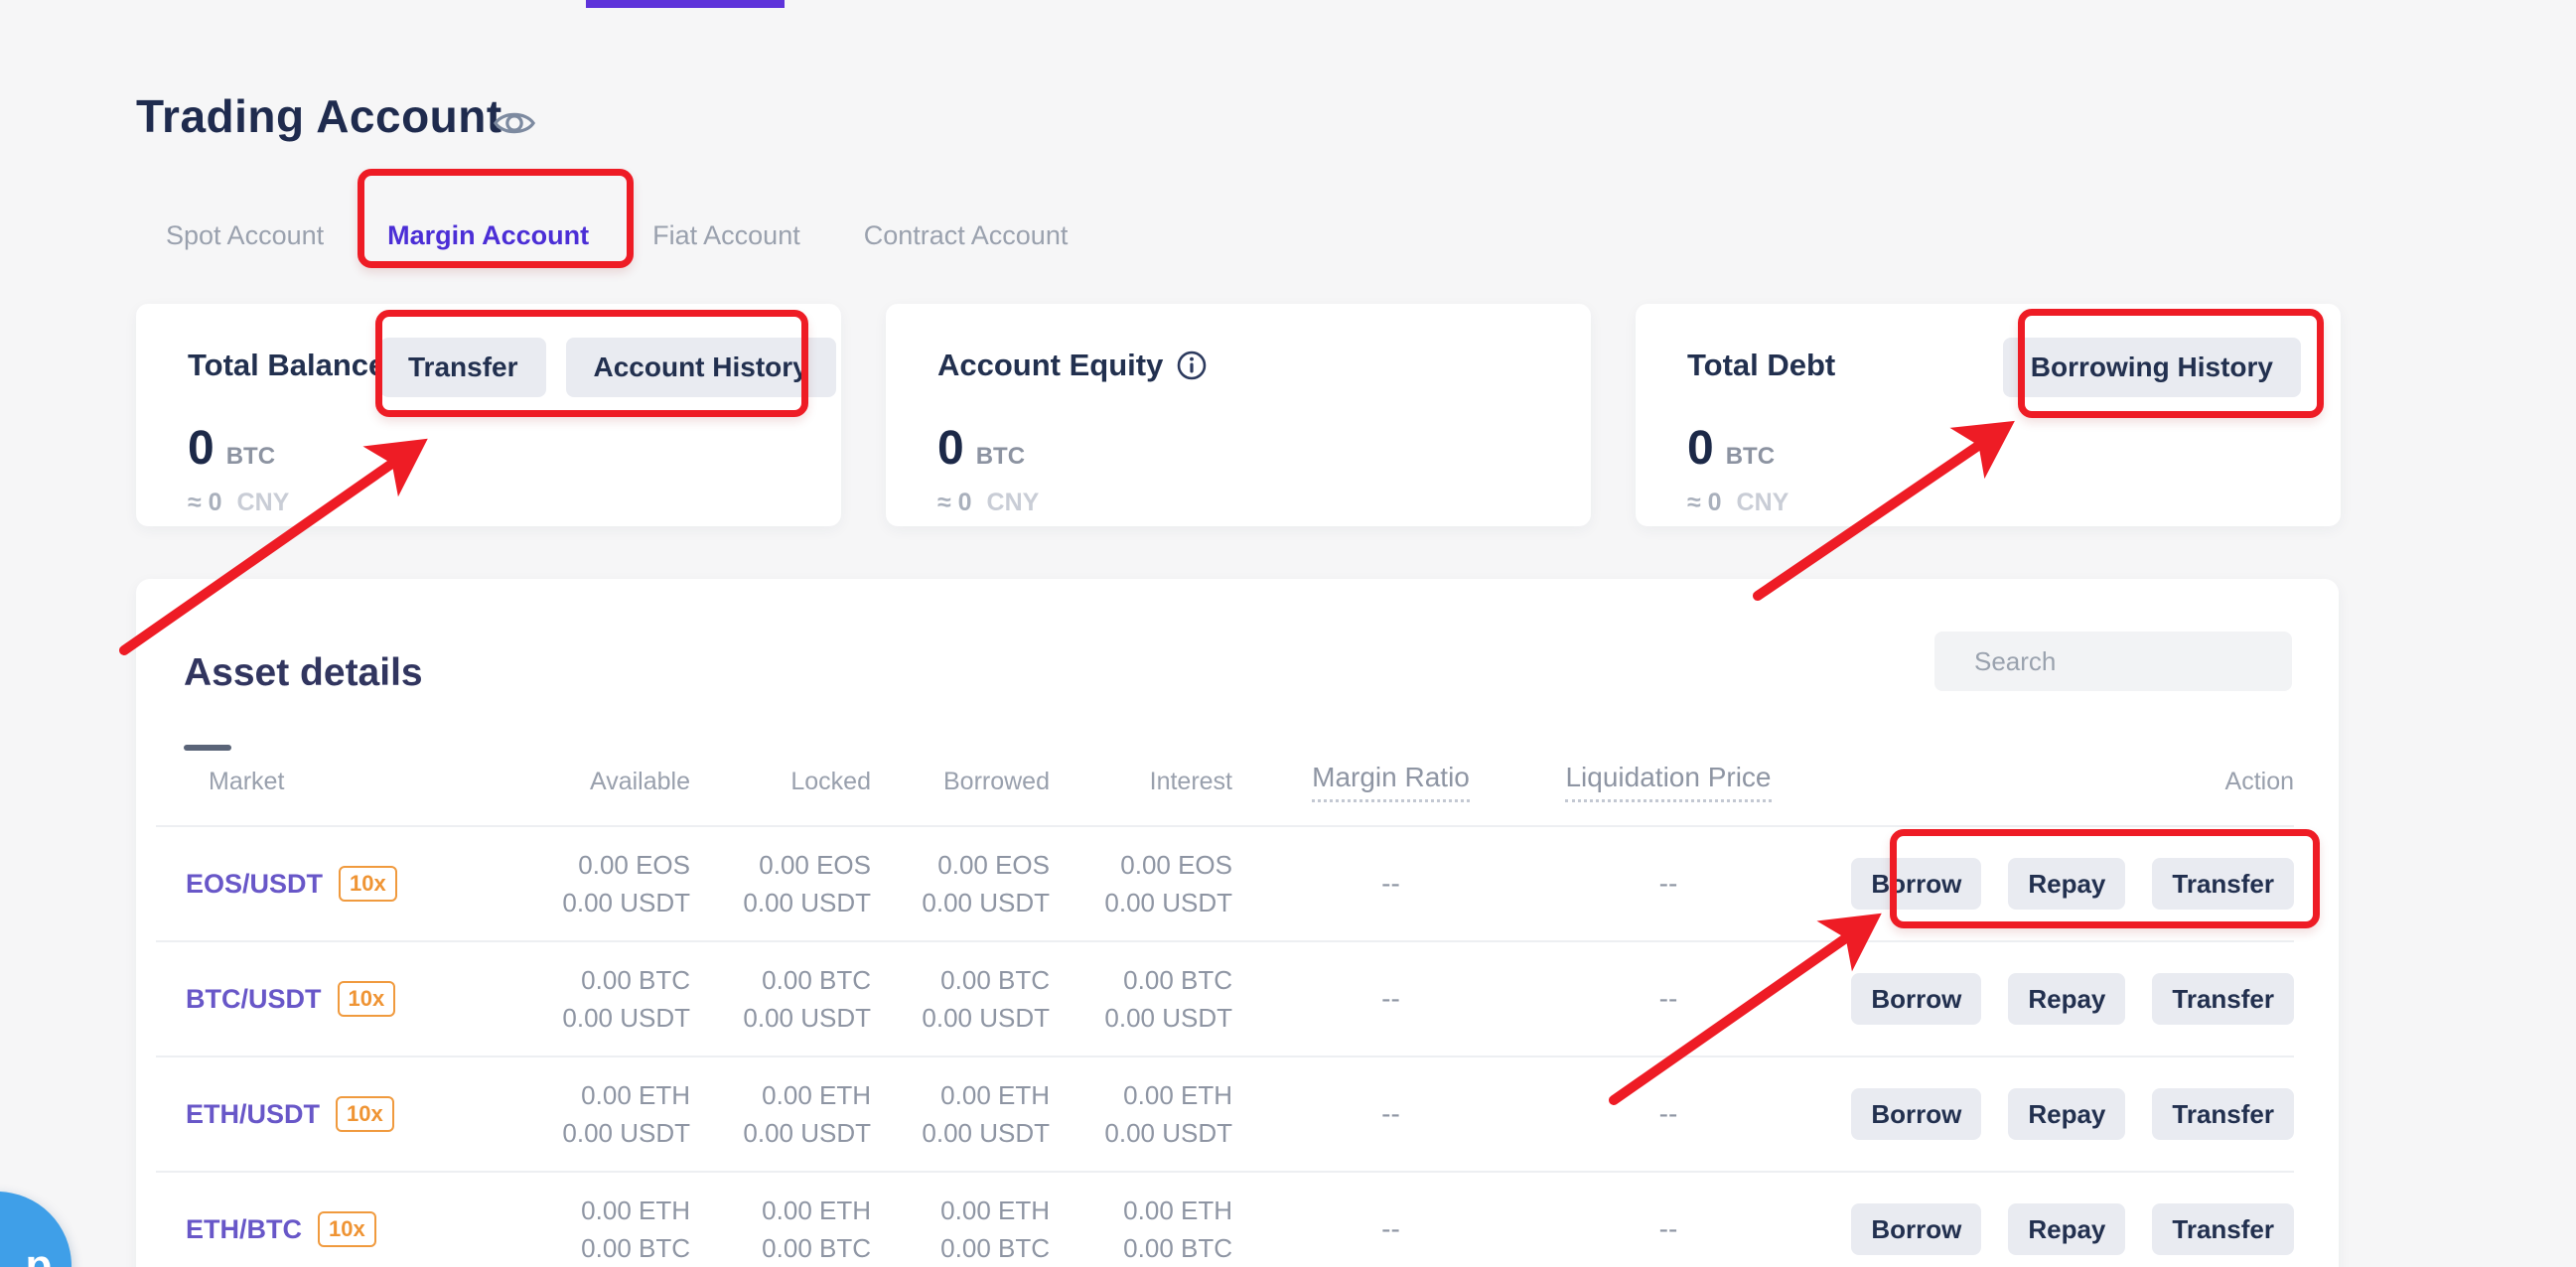  I want to click on total-balance-unit: BTC, so click(251, 456).